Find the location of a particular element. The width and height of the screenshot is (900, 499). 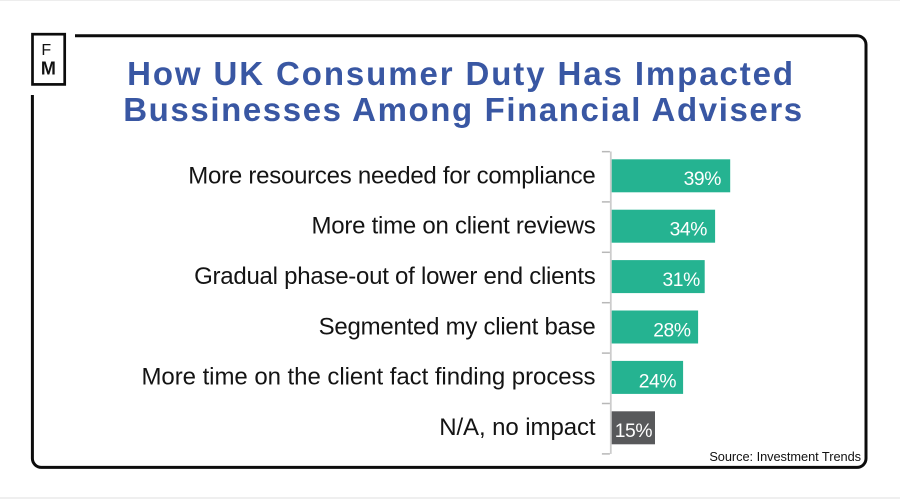

svg-text: N/A, no impact is located at coordinates (517, 427).